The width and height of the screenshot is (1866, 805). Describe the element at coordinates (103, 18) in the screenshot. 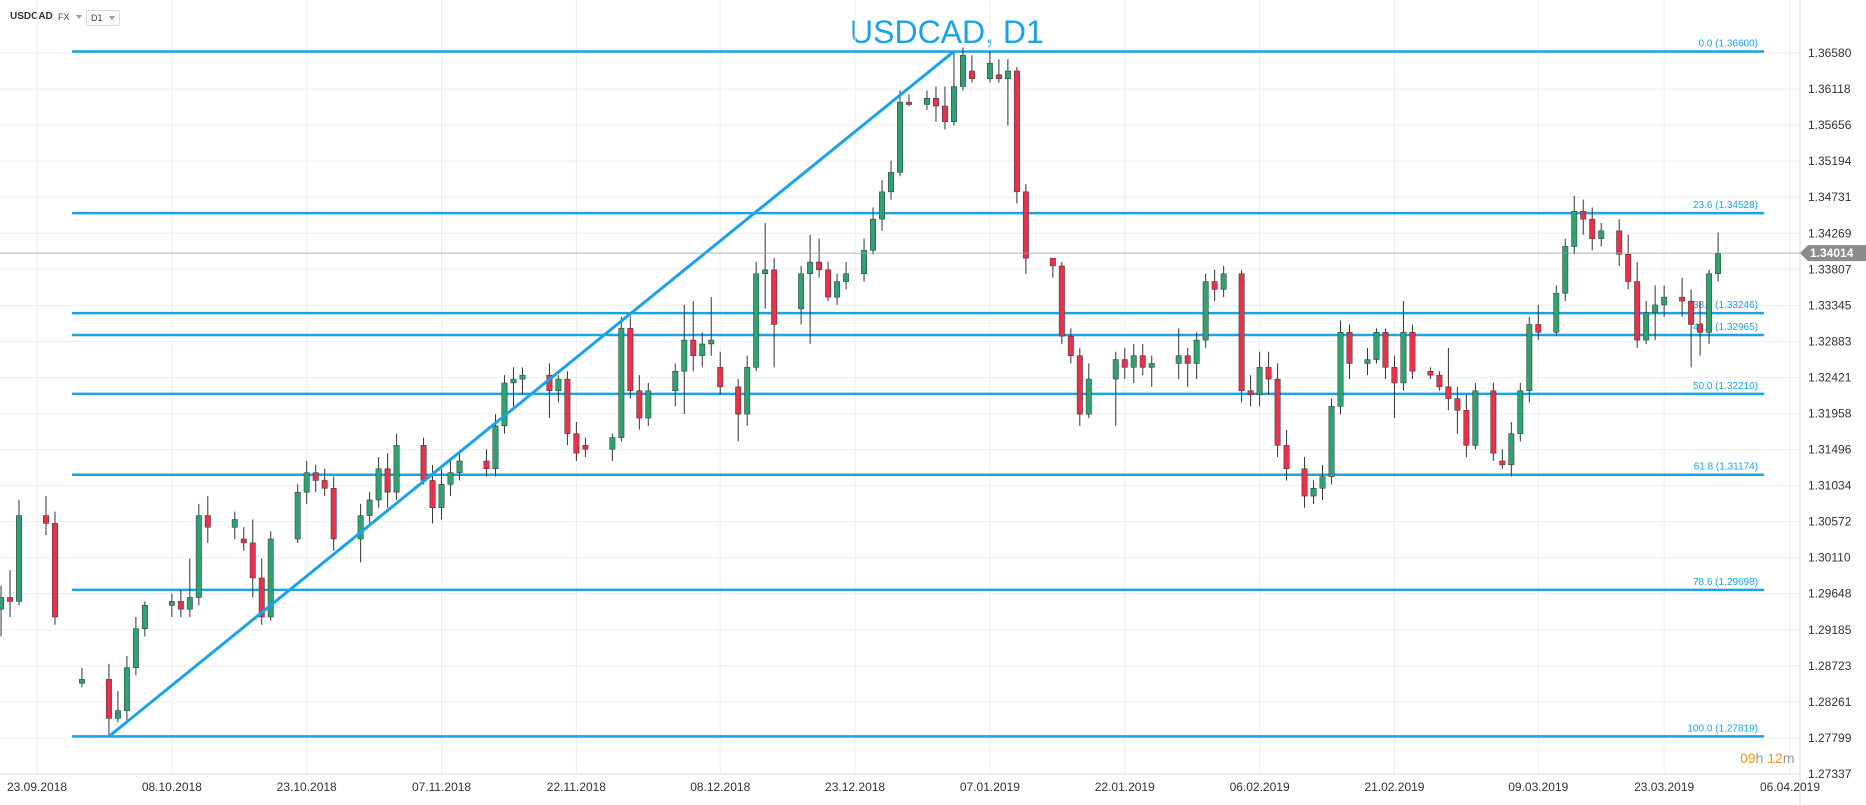

I see `timeframe-dropdown: D1` at that location.